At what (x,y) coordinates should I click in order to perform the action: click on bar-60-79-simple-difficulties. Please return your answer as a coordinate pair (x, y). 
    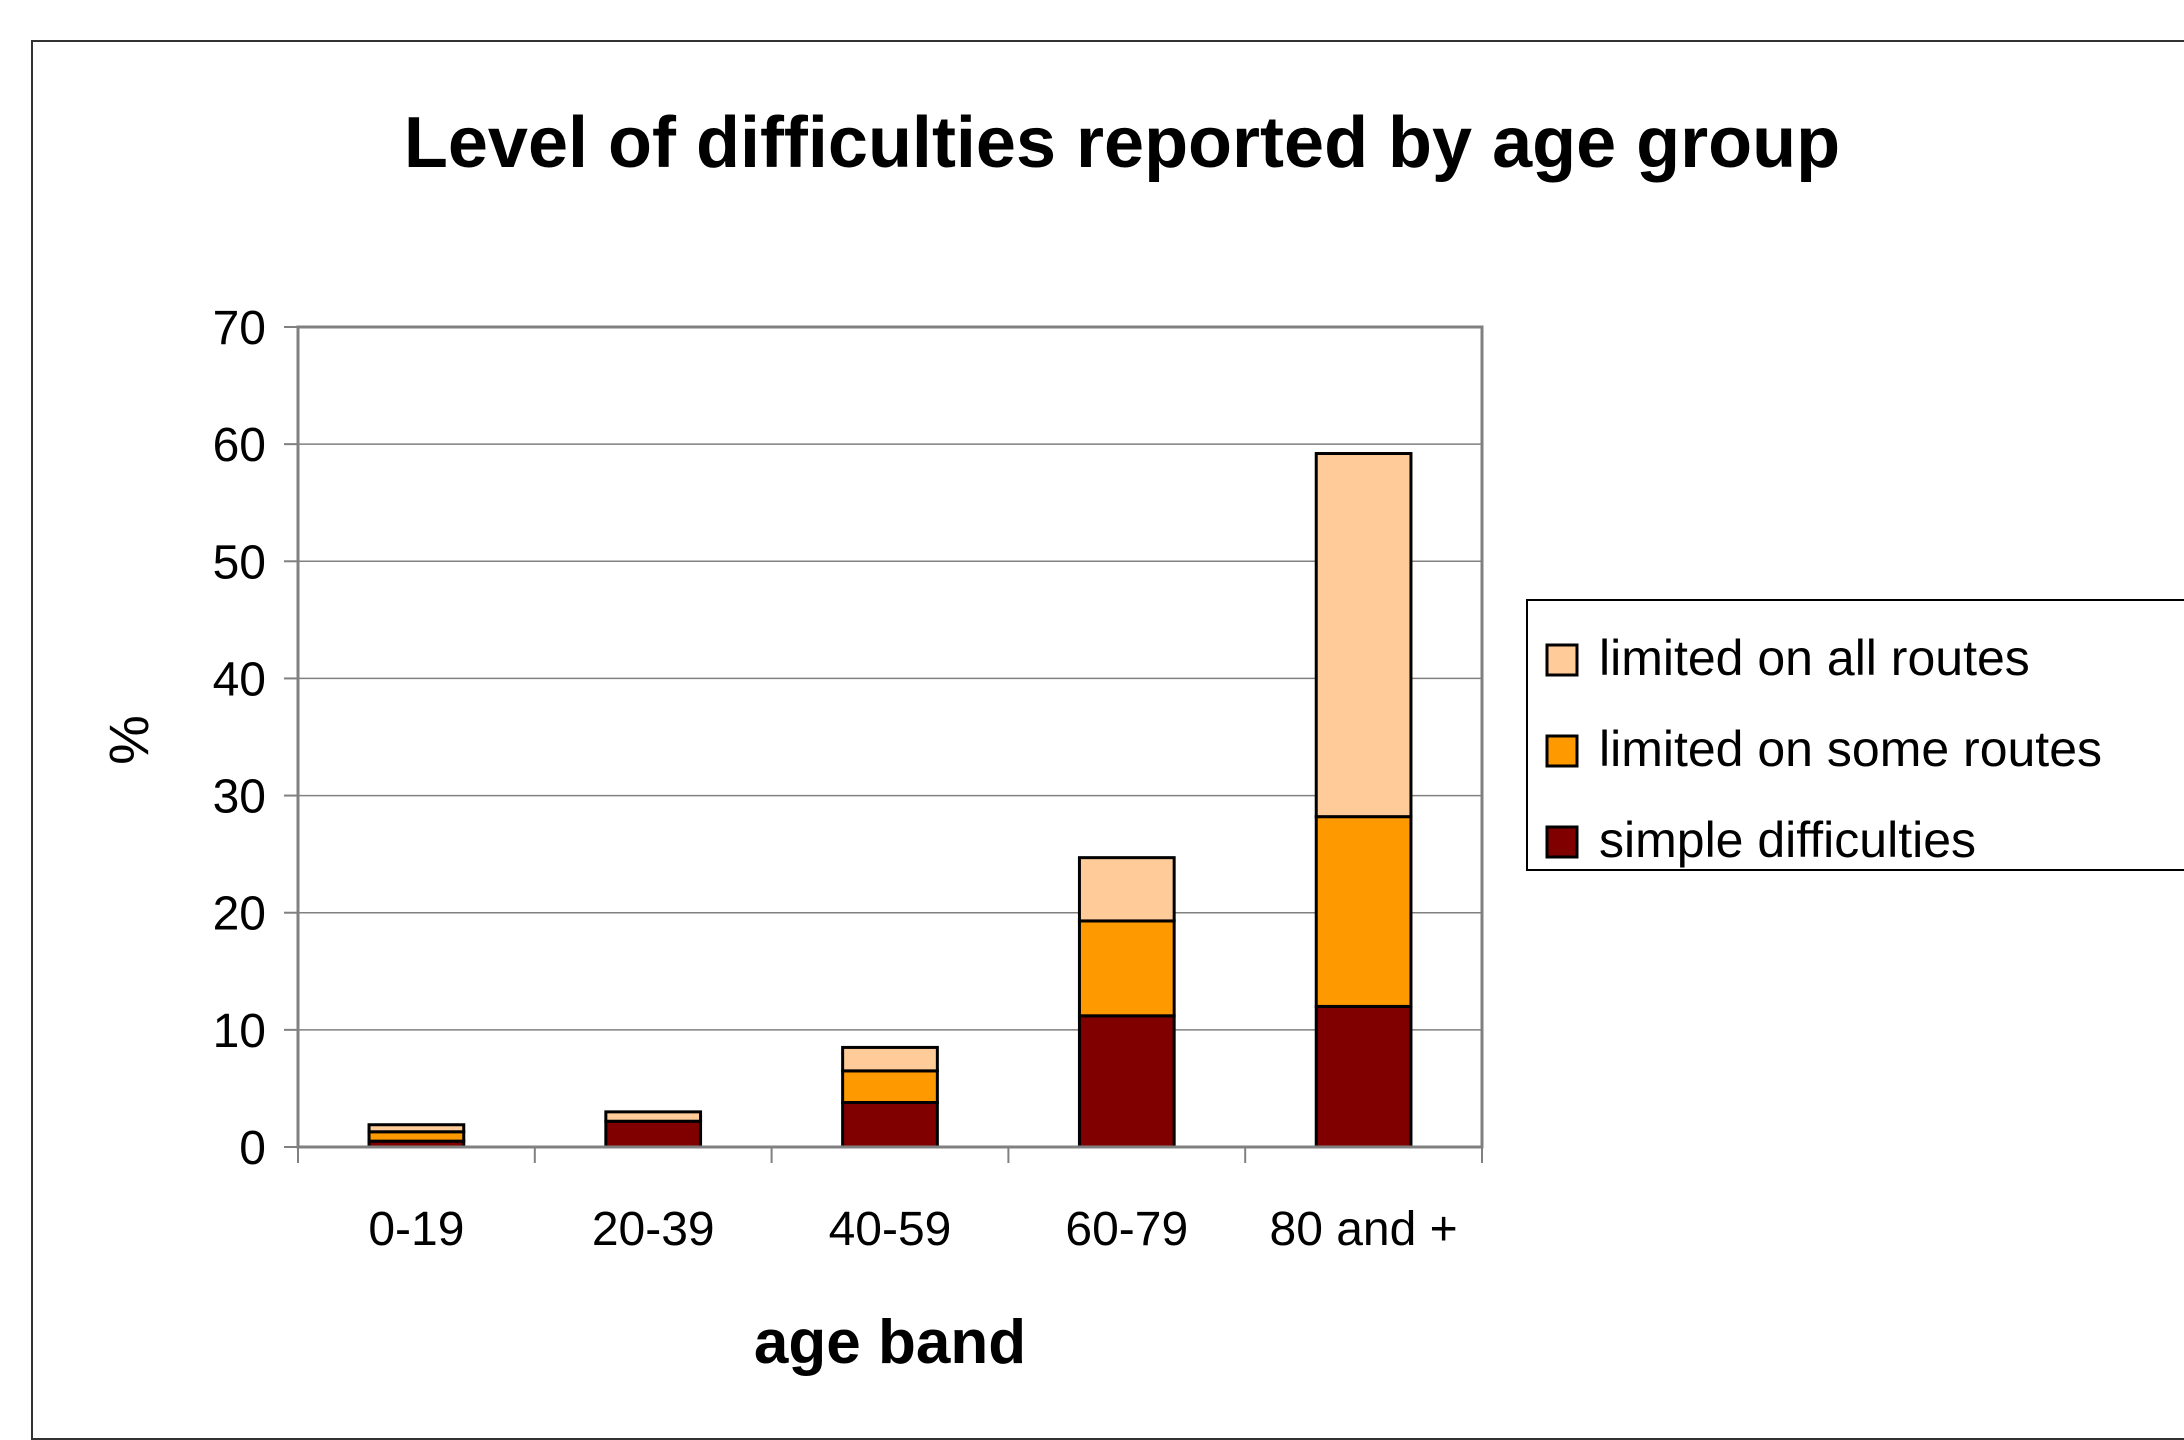
    Looking at the image, I should click on (1126, 1081).